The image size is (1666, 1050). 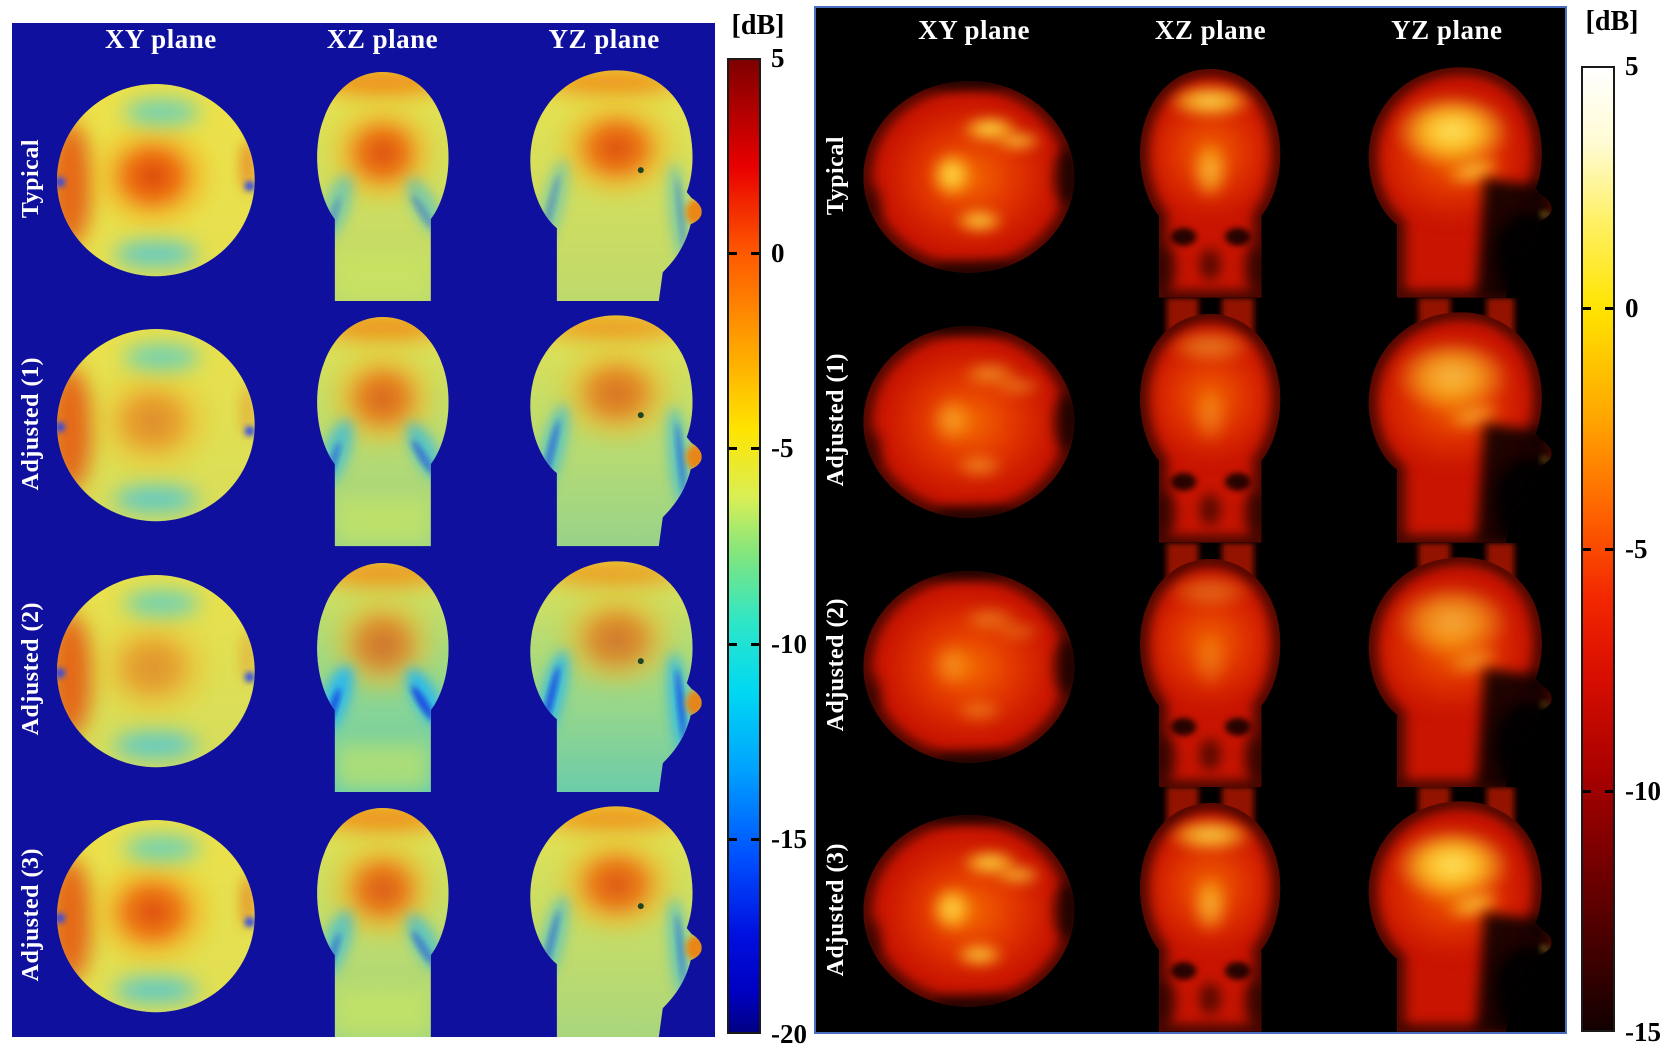 What do you see at coordinates (160, 39) in the screenshot?
I see `left-column-header-xy: XY plane` at bounding box center [160, 39].